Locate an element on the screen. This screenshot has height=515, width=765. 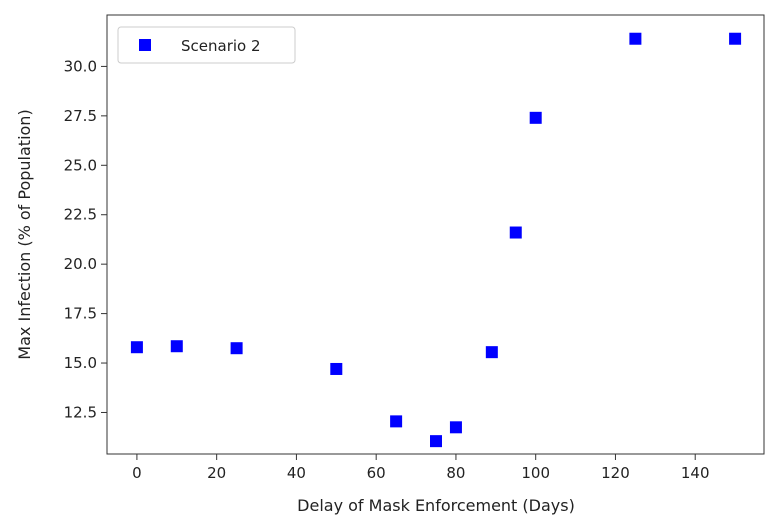
y-tick-label: 30.0 is located at coordinates (80, 66).